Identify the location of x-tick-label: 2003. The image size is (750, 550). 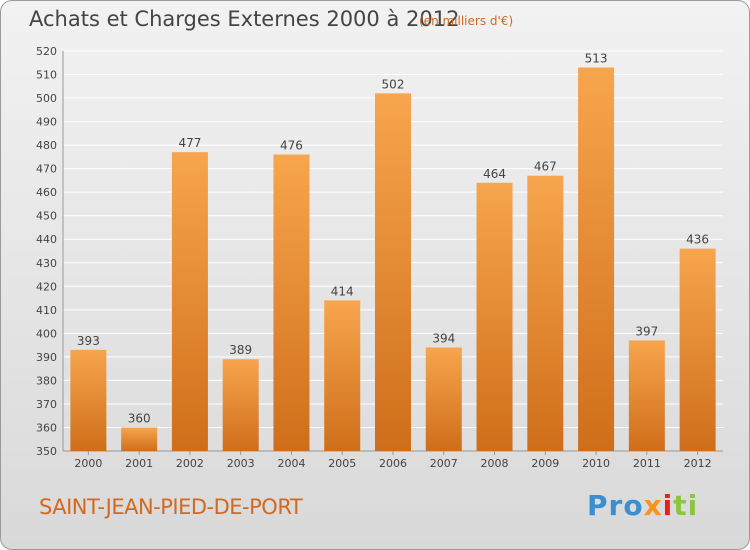
(241, 463).